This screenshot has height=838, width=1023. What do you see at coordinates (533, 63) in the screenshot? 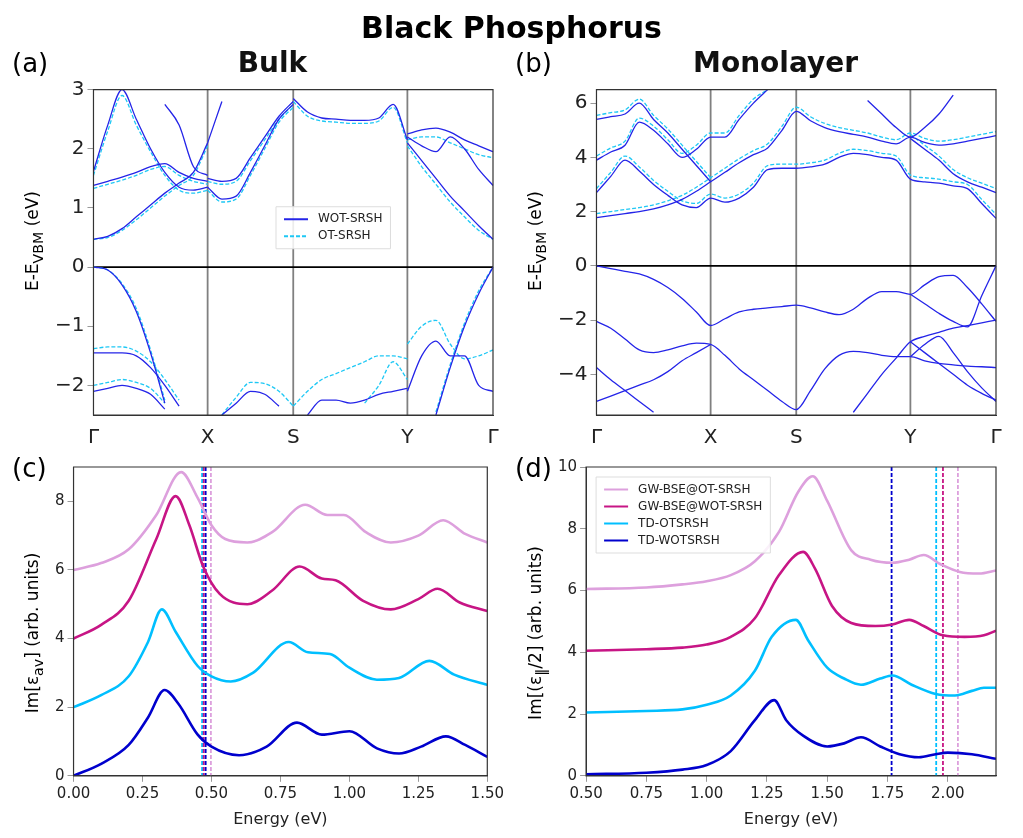
I see `text: (b)` at bounding box center [533, 63].